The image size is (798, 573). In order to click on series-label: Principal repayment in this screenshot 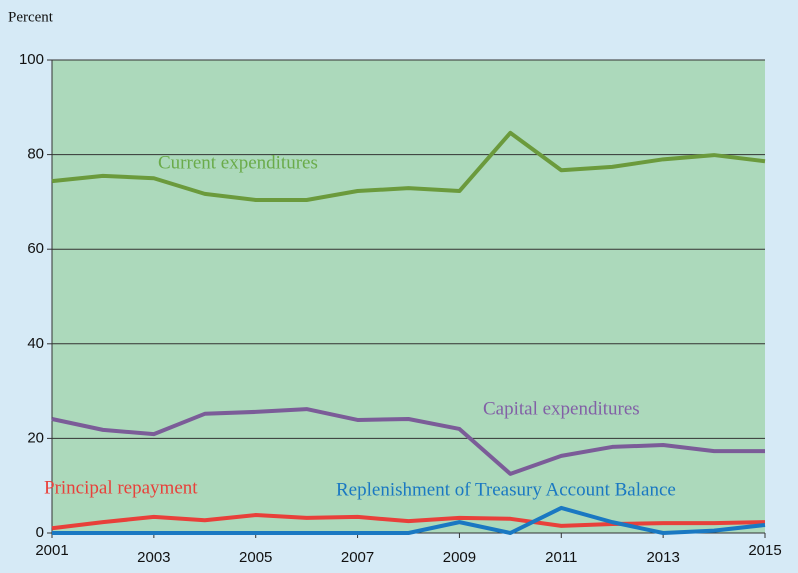, I will do `click(121, 487)`.